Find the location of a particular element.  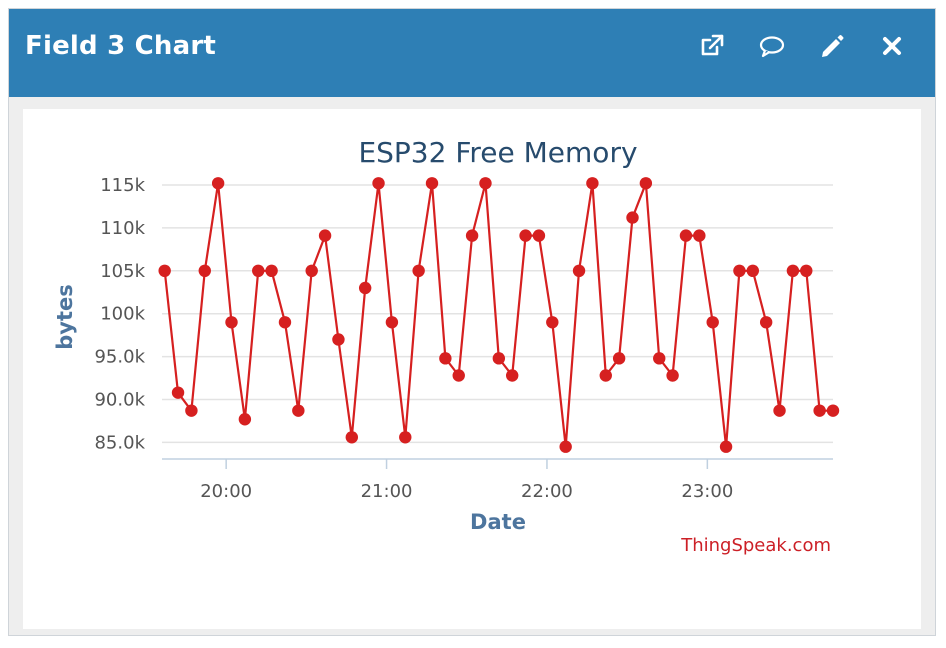

x-axis-title: Date is located at coordinates (498, 522).